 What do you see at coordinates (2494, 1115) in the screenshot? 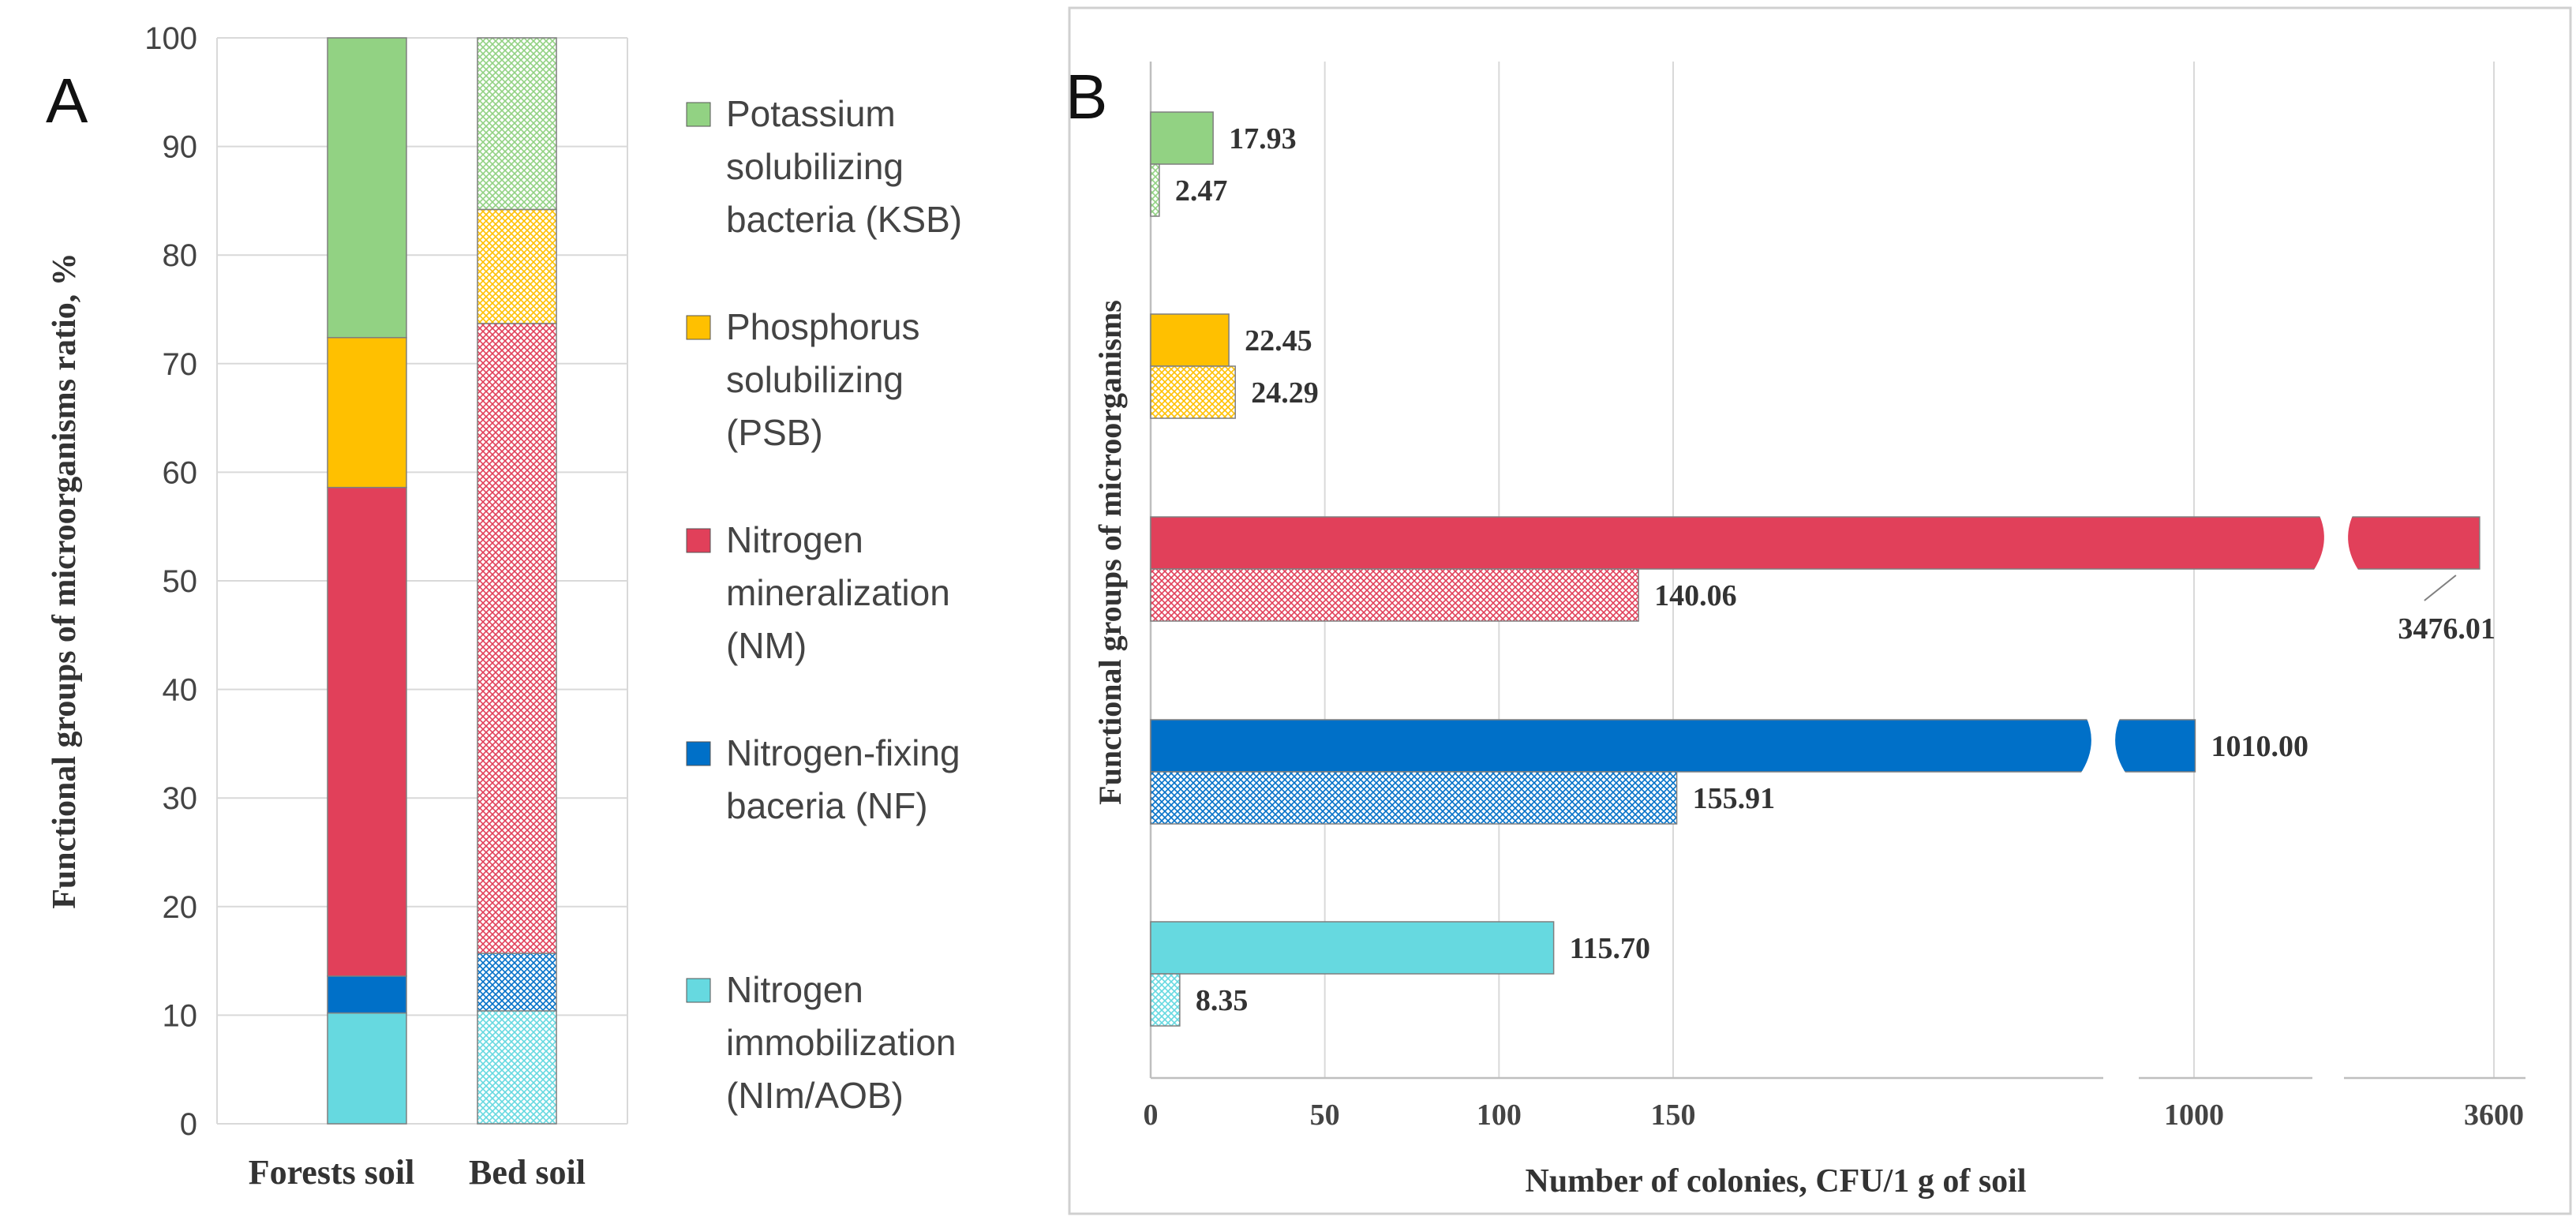
I see `panel-b-x-tick-label: 3600` at bounding box center [2494, 1115].